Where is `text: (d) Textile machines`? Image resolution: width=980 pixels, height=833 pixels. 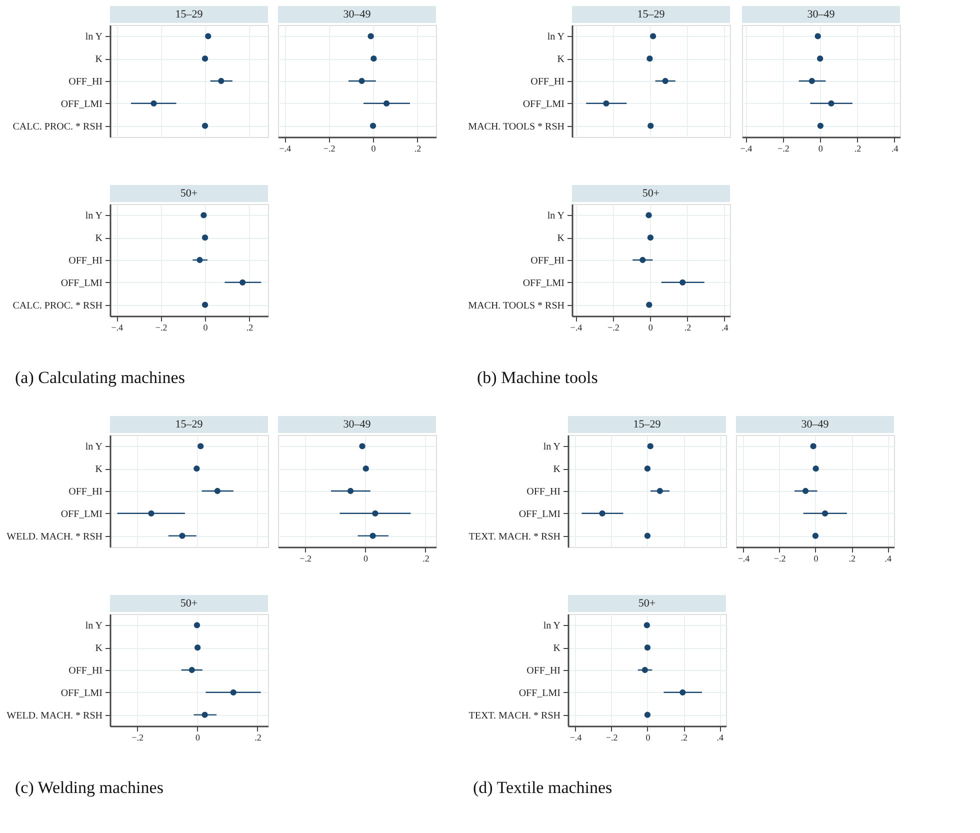
text: (d) Textile machines is located at coordinates (542, 787).